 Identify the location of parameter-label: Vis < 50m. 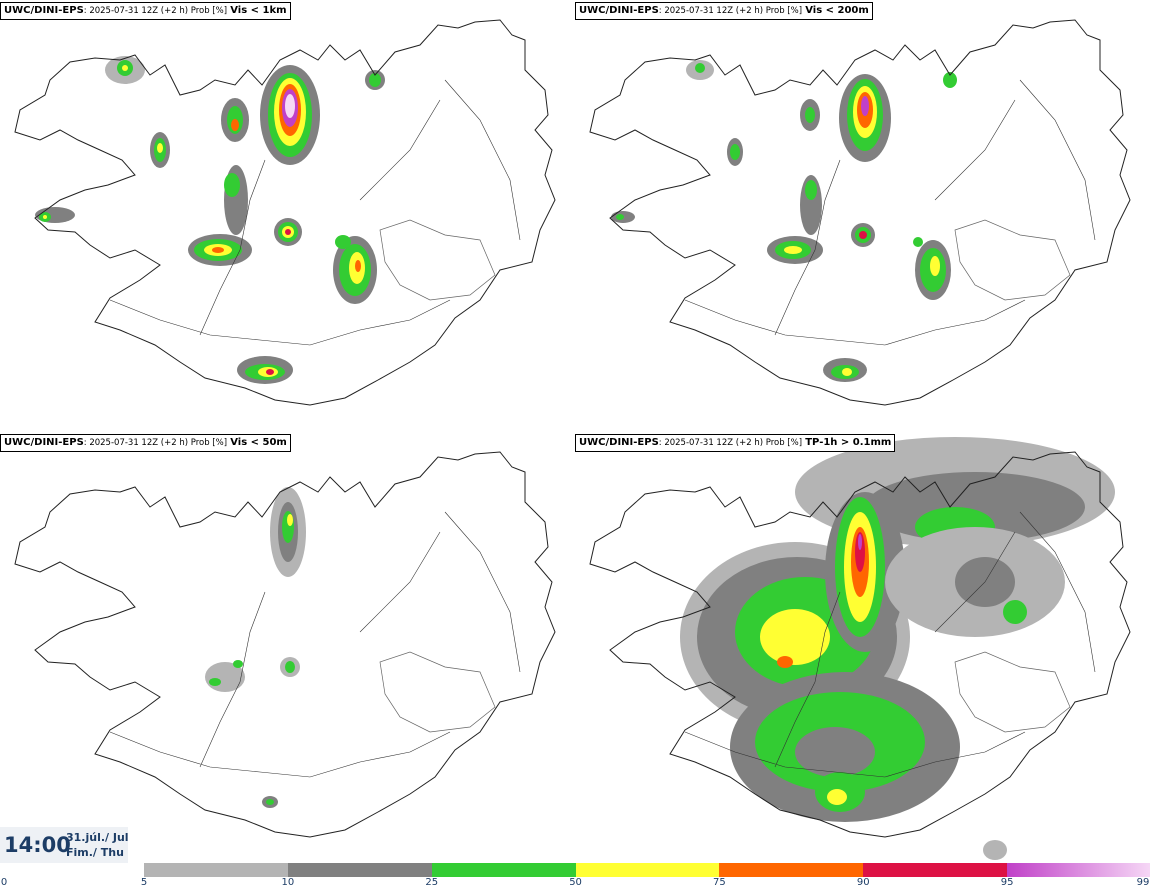
(258, 442).